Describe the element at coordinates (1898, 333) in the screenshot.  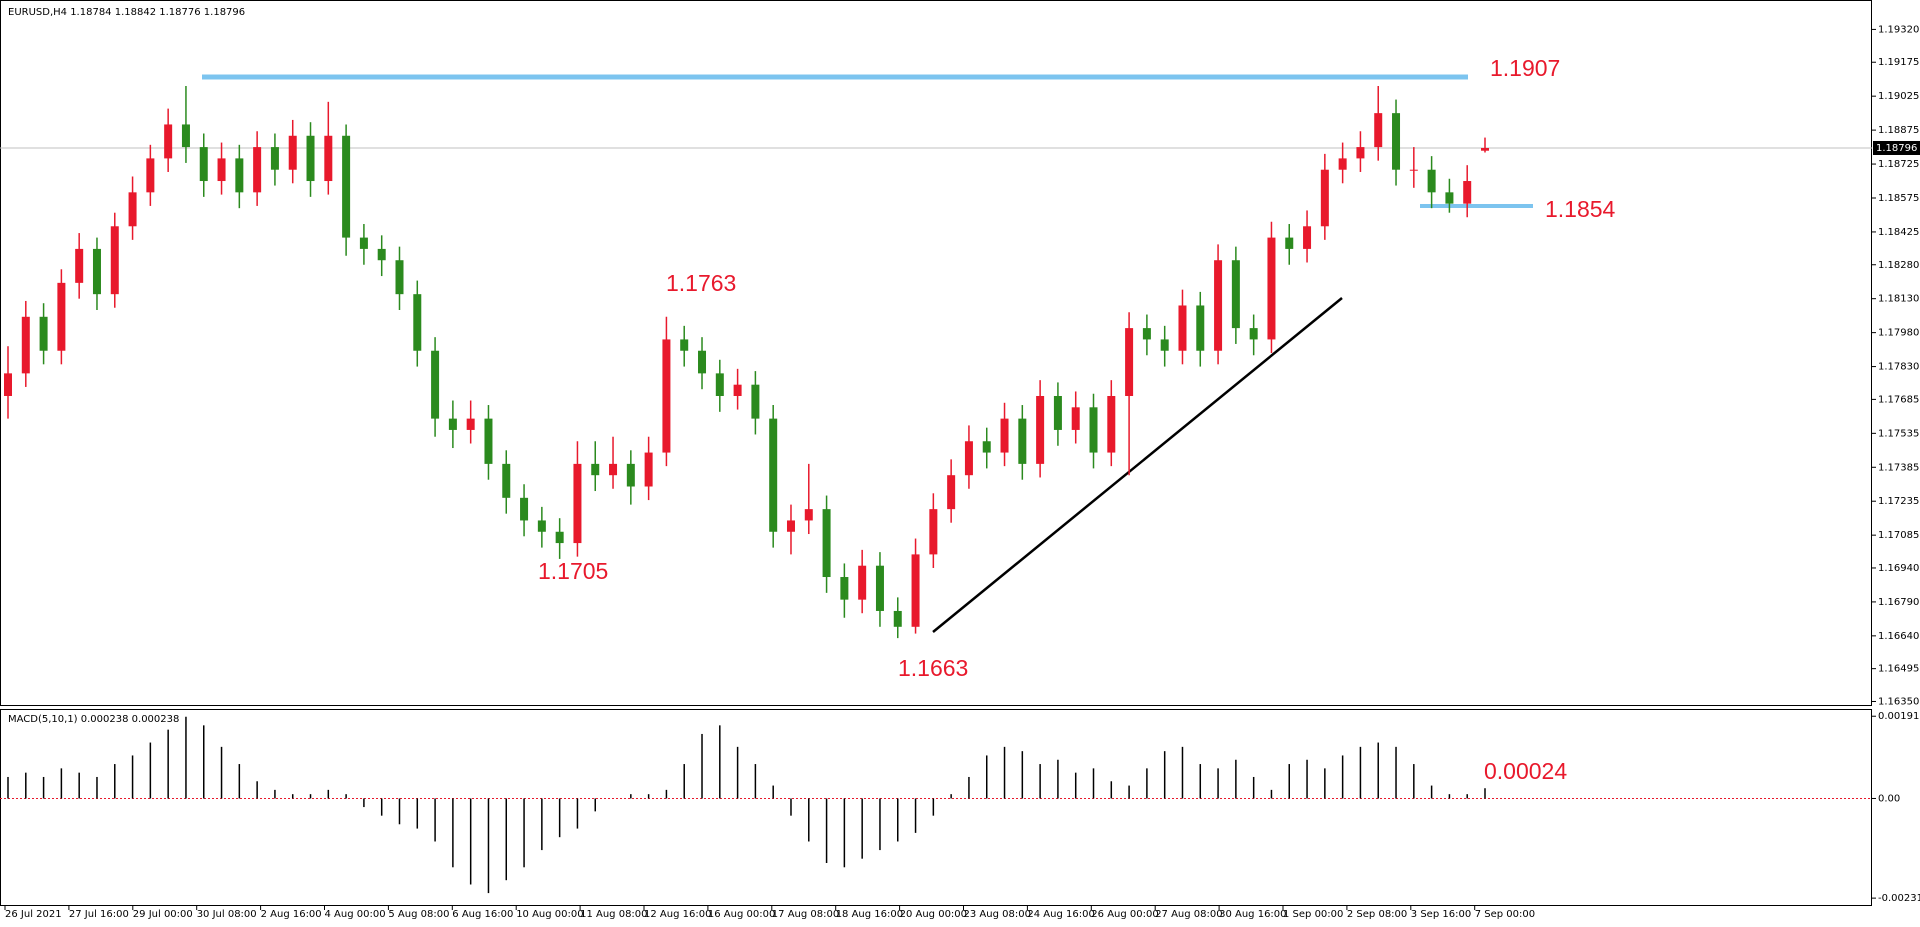
I see `y-tick-label: 1.17980` at that location.